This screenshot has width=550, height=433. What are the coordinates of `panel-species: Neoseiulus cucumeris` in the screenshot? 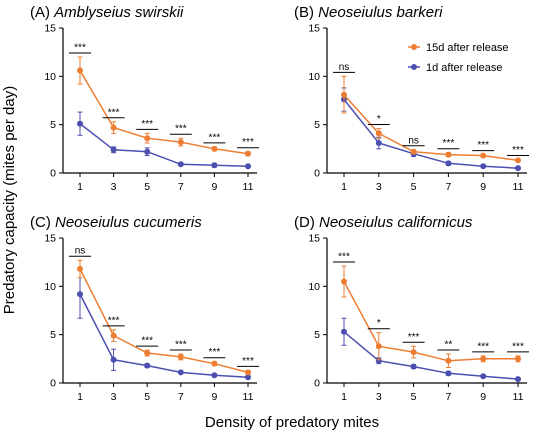 It's located at (128, 222).